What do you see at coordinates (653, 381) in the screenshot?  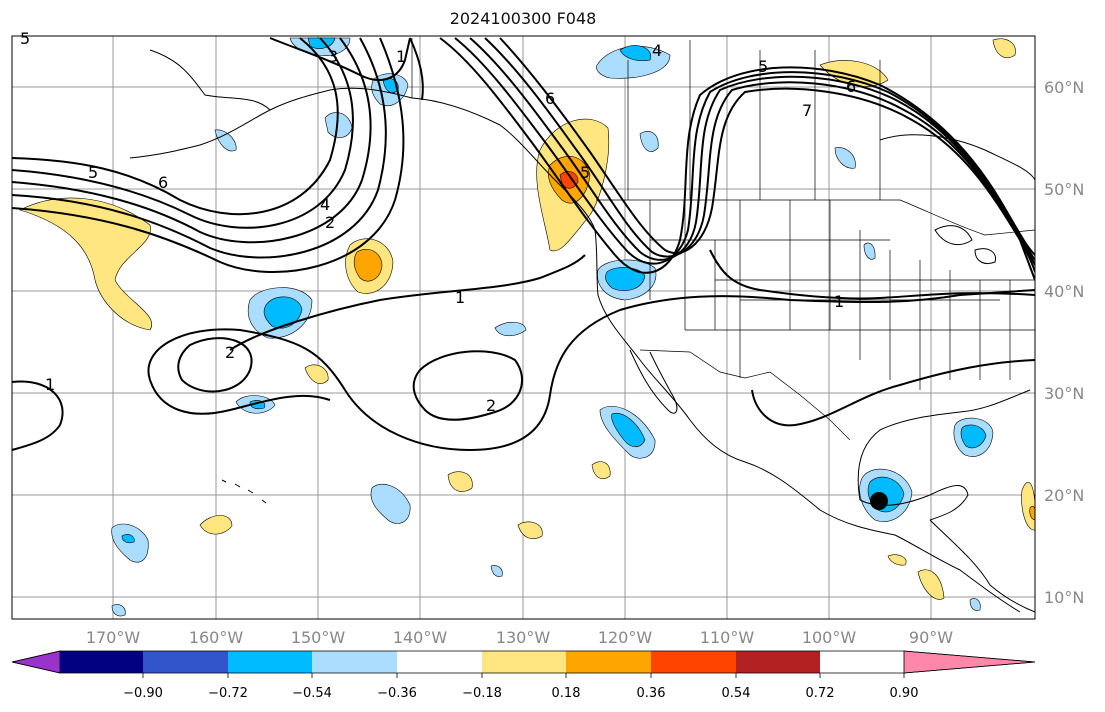 I see `baja-coast` at bounding box center [653, 381].